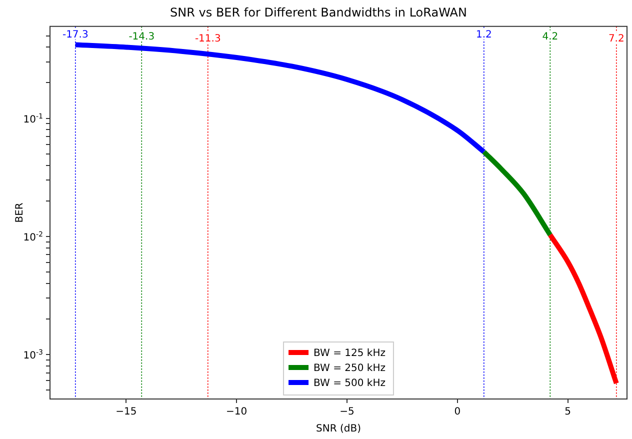  I want to click on legend-label: BW = 500 kHz, so click(350, 383).